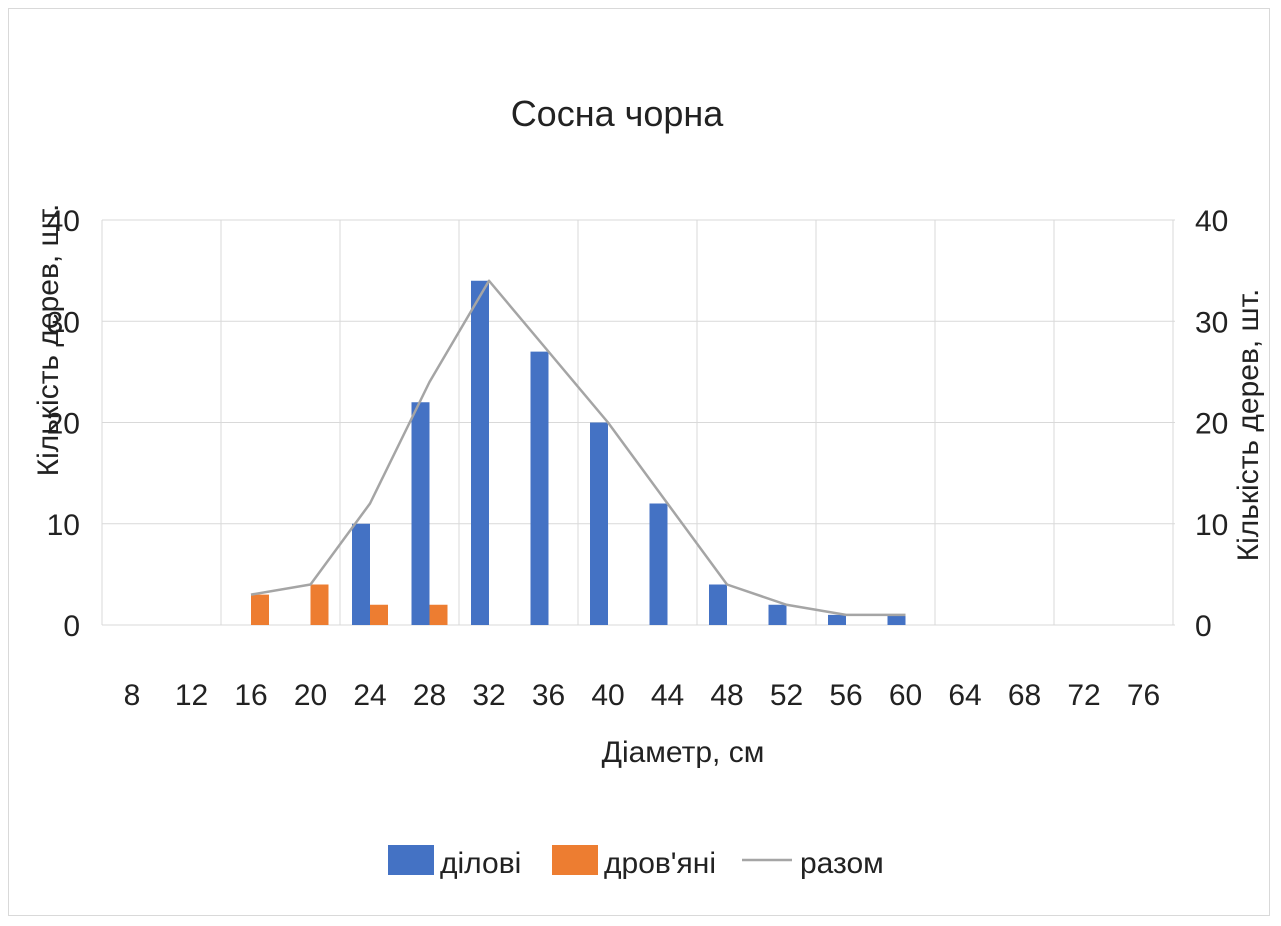  Describe the element at coordinates (48, 340) in the screenshot. I see `y-axis-left-label: Кількість дерев, шт.` at that location.